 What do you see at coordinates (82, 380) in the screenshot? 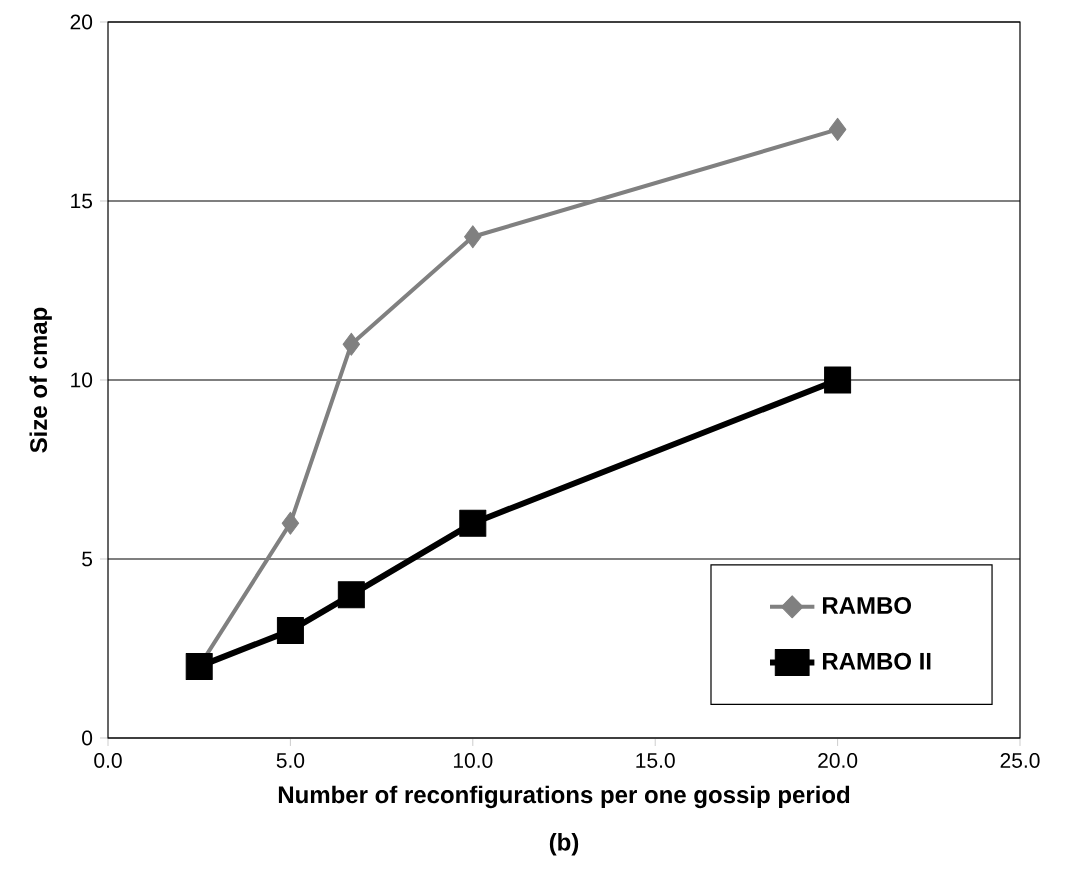
I see `y-tick-label: 10` at bounding box center [82, 380].